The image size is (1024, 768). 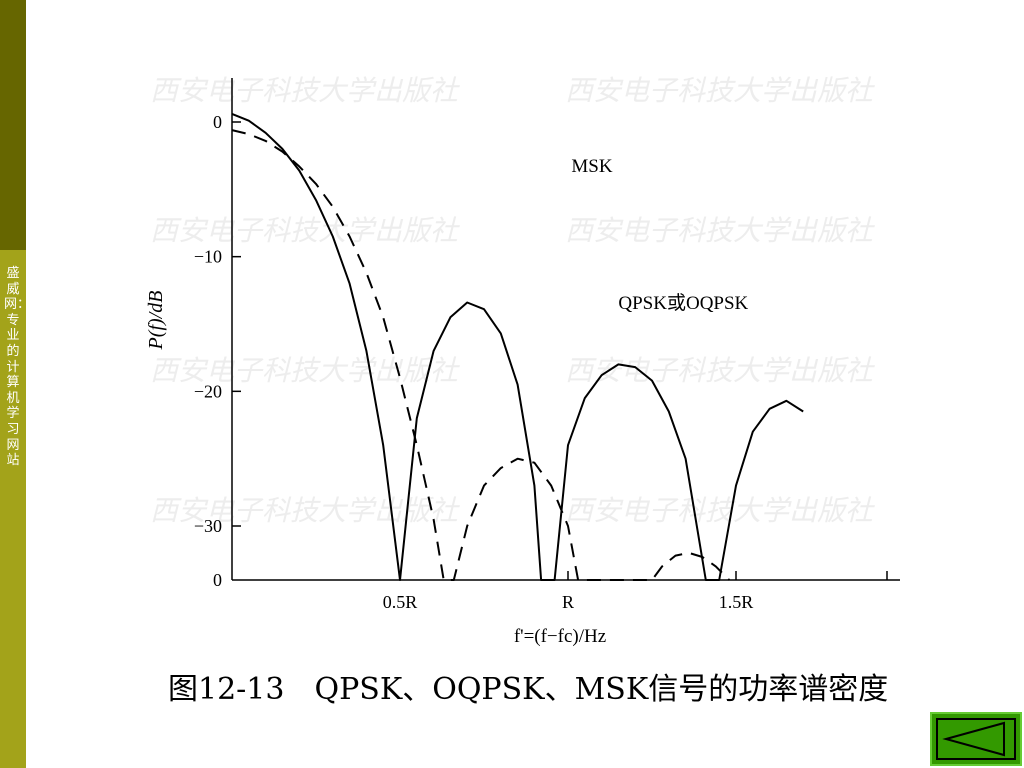 What do you see at coordinates (13, 509) in the screenshot?
I see `side-bar-bottom` at bounding box center [13, 509].